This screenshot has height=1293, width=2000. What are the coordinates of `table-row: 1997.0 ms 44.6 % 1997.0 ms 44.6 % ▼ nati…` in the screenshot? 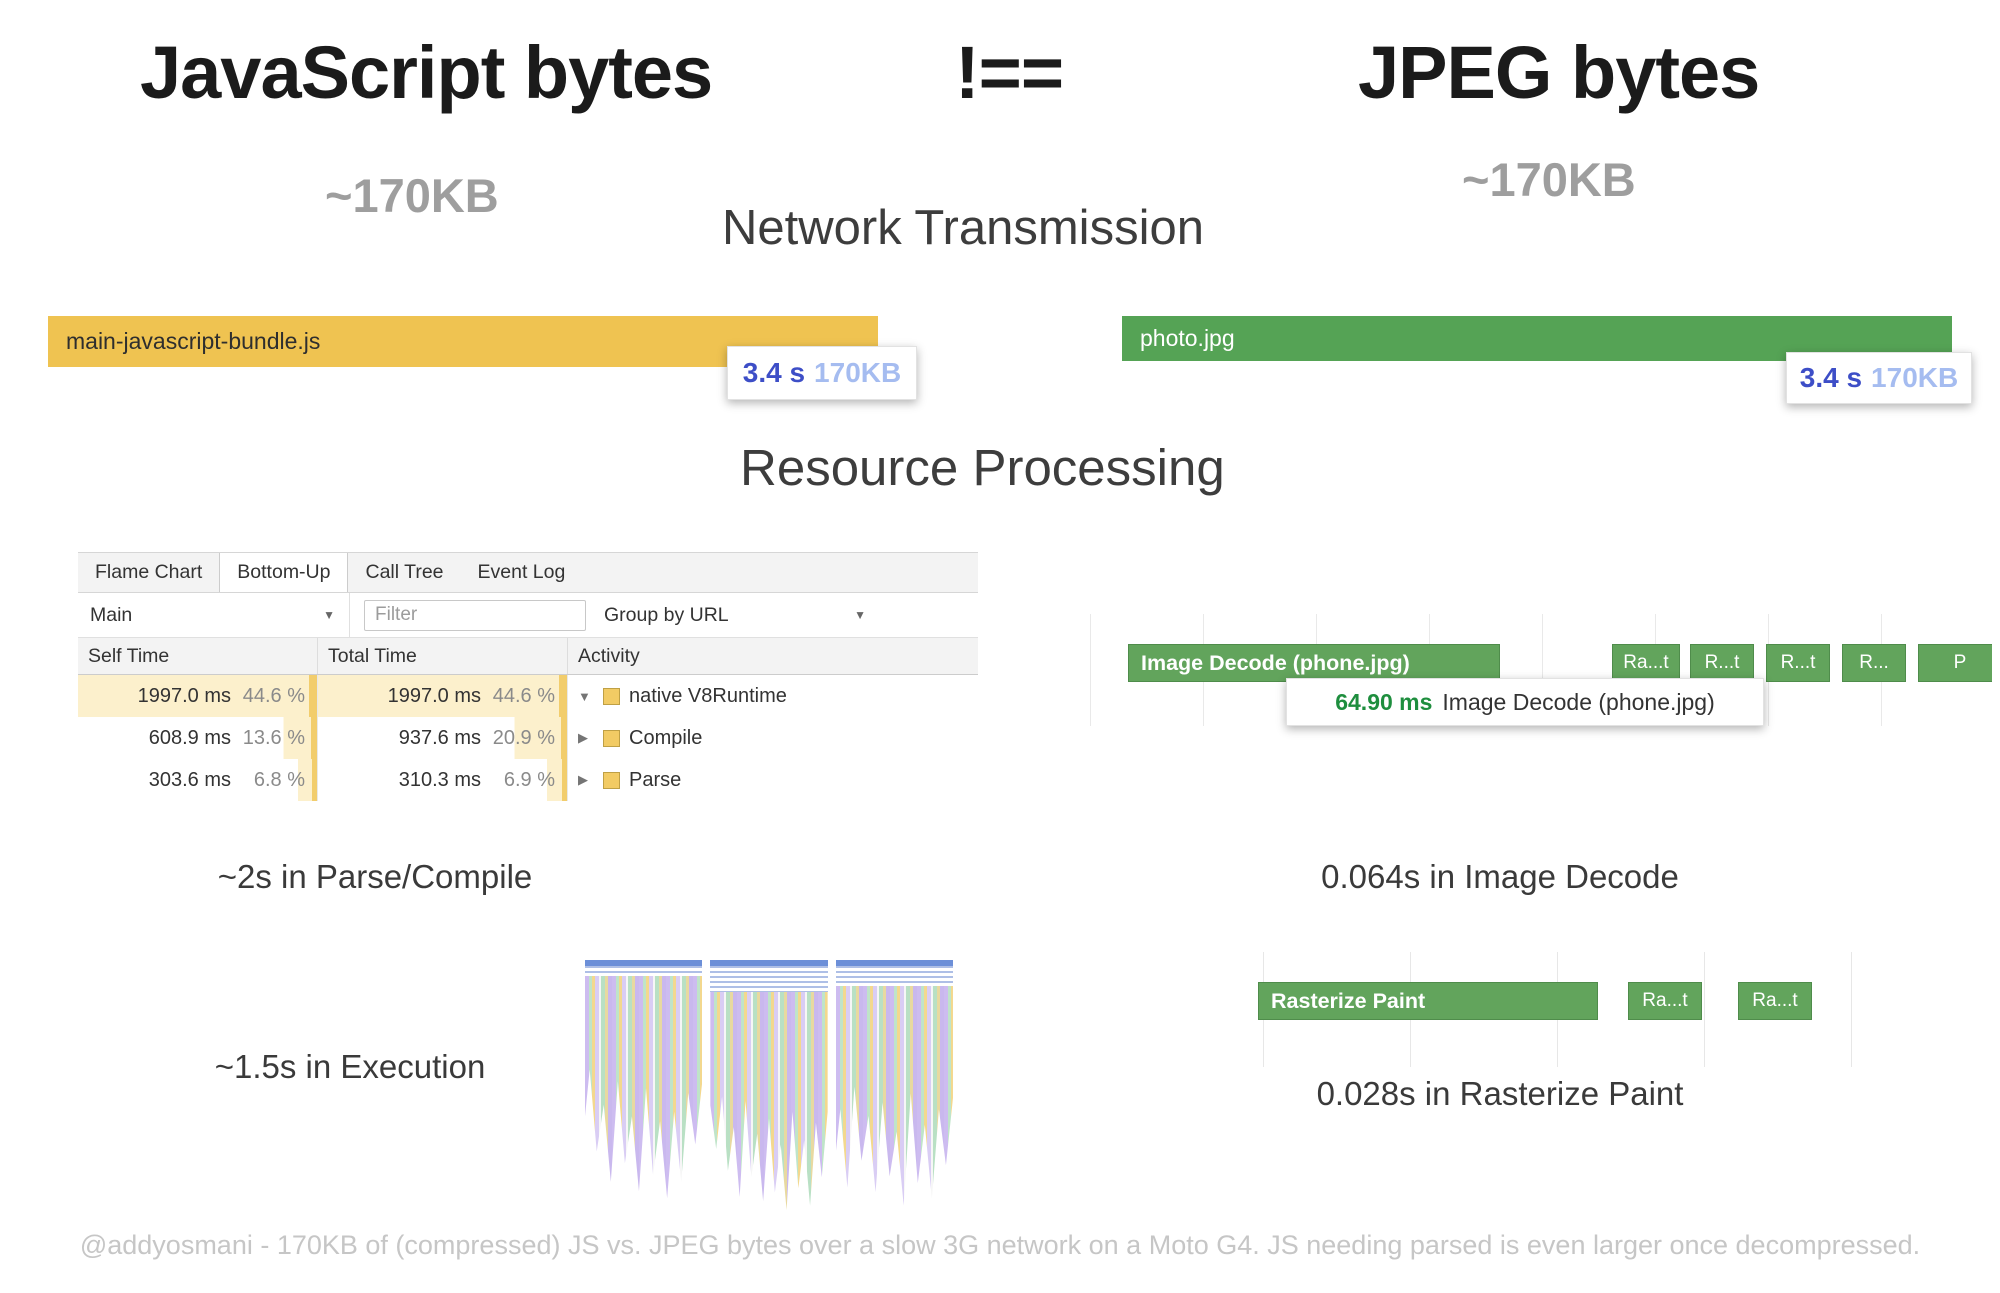 It's located at (528, 696).